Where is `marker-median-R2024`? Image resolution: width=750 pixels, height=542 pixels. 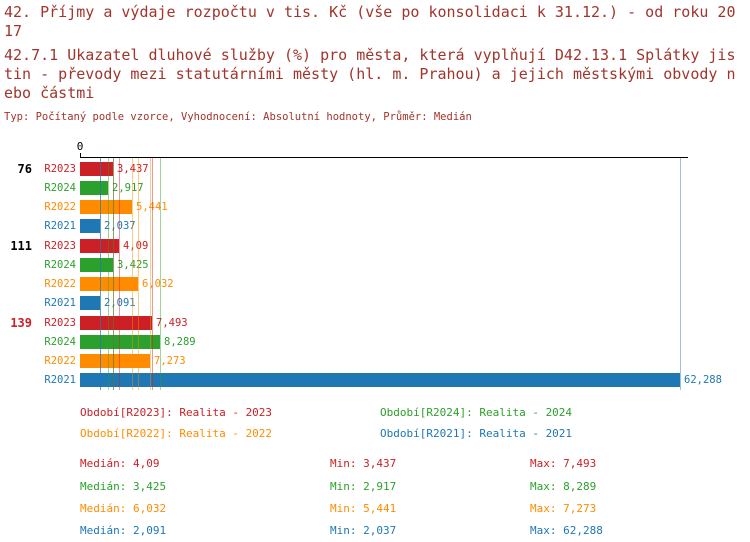 marker-median-R2024 is located at coordinates (113, 274).